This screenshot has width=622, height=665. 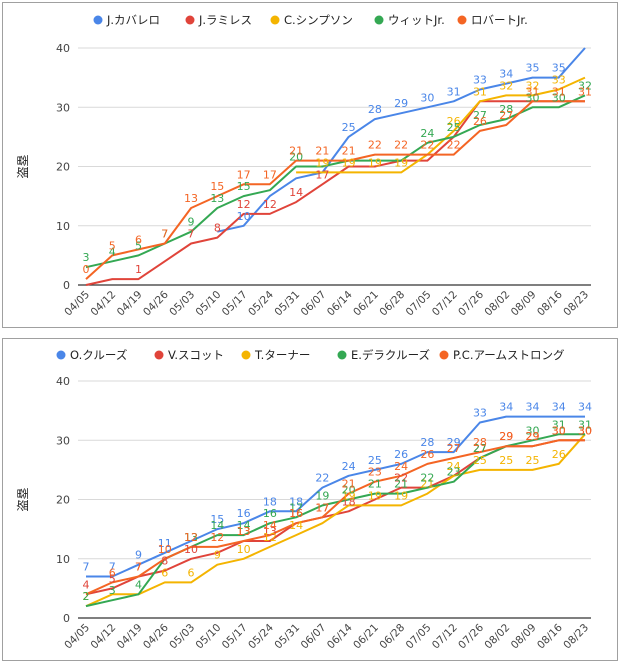 I want to click on legend-entry: O.クルーズ, so click(x=98, y=355).